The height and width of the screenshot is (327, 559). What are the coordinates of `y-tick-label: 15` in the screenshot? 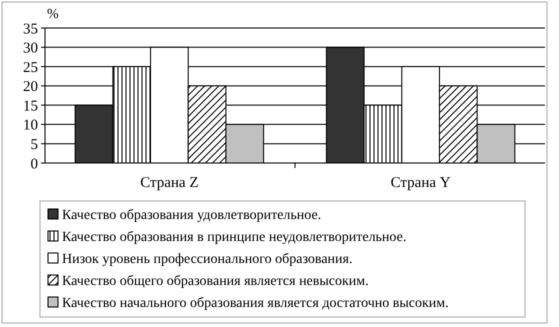 It's located at (30, 106).